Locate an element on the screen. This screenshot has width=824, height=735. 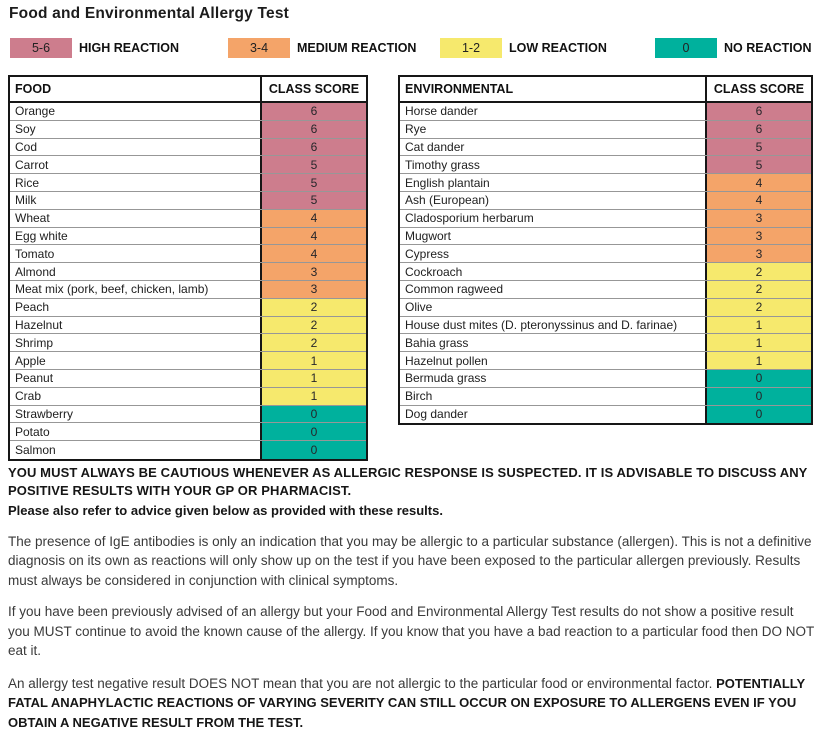
allergen-name: Horse dander is located at coordinates (441, 111).